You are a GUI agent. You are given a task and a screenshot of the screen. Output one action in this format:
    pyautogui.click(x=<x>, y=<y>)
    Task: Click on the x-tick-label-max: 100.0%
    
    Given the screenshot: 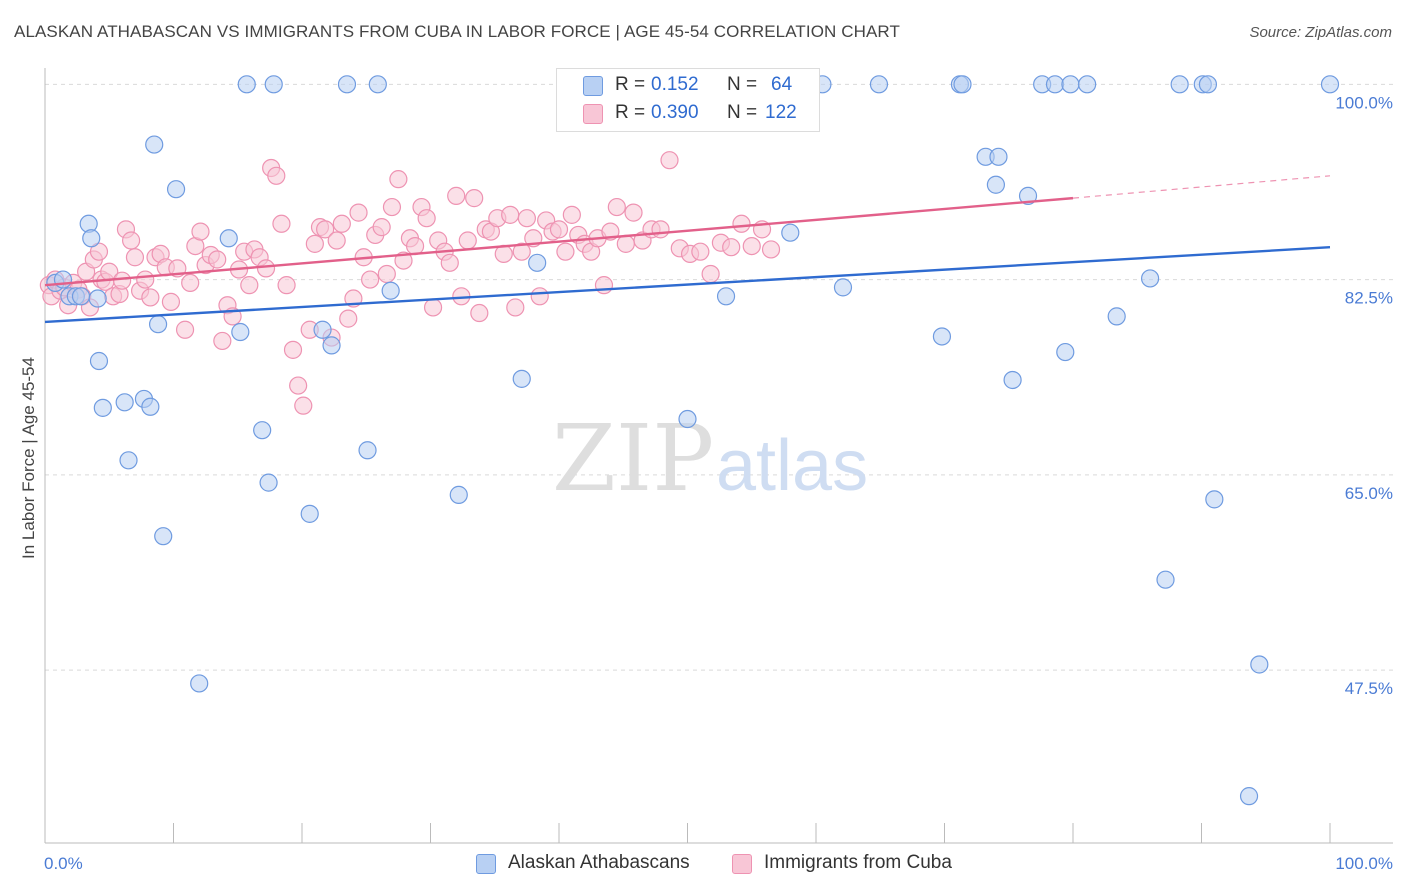 What is the action you would take?
    pyautogui.click(x=1364, y=863)
    